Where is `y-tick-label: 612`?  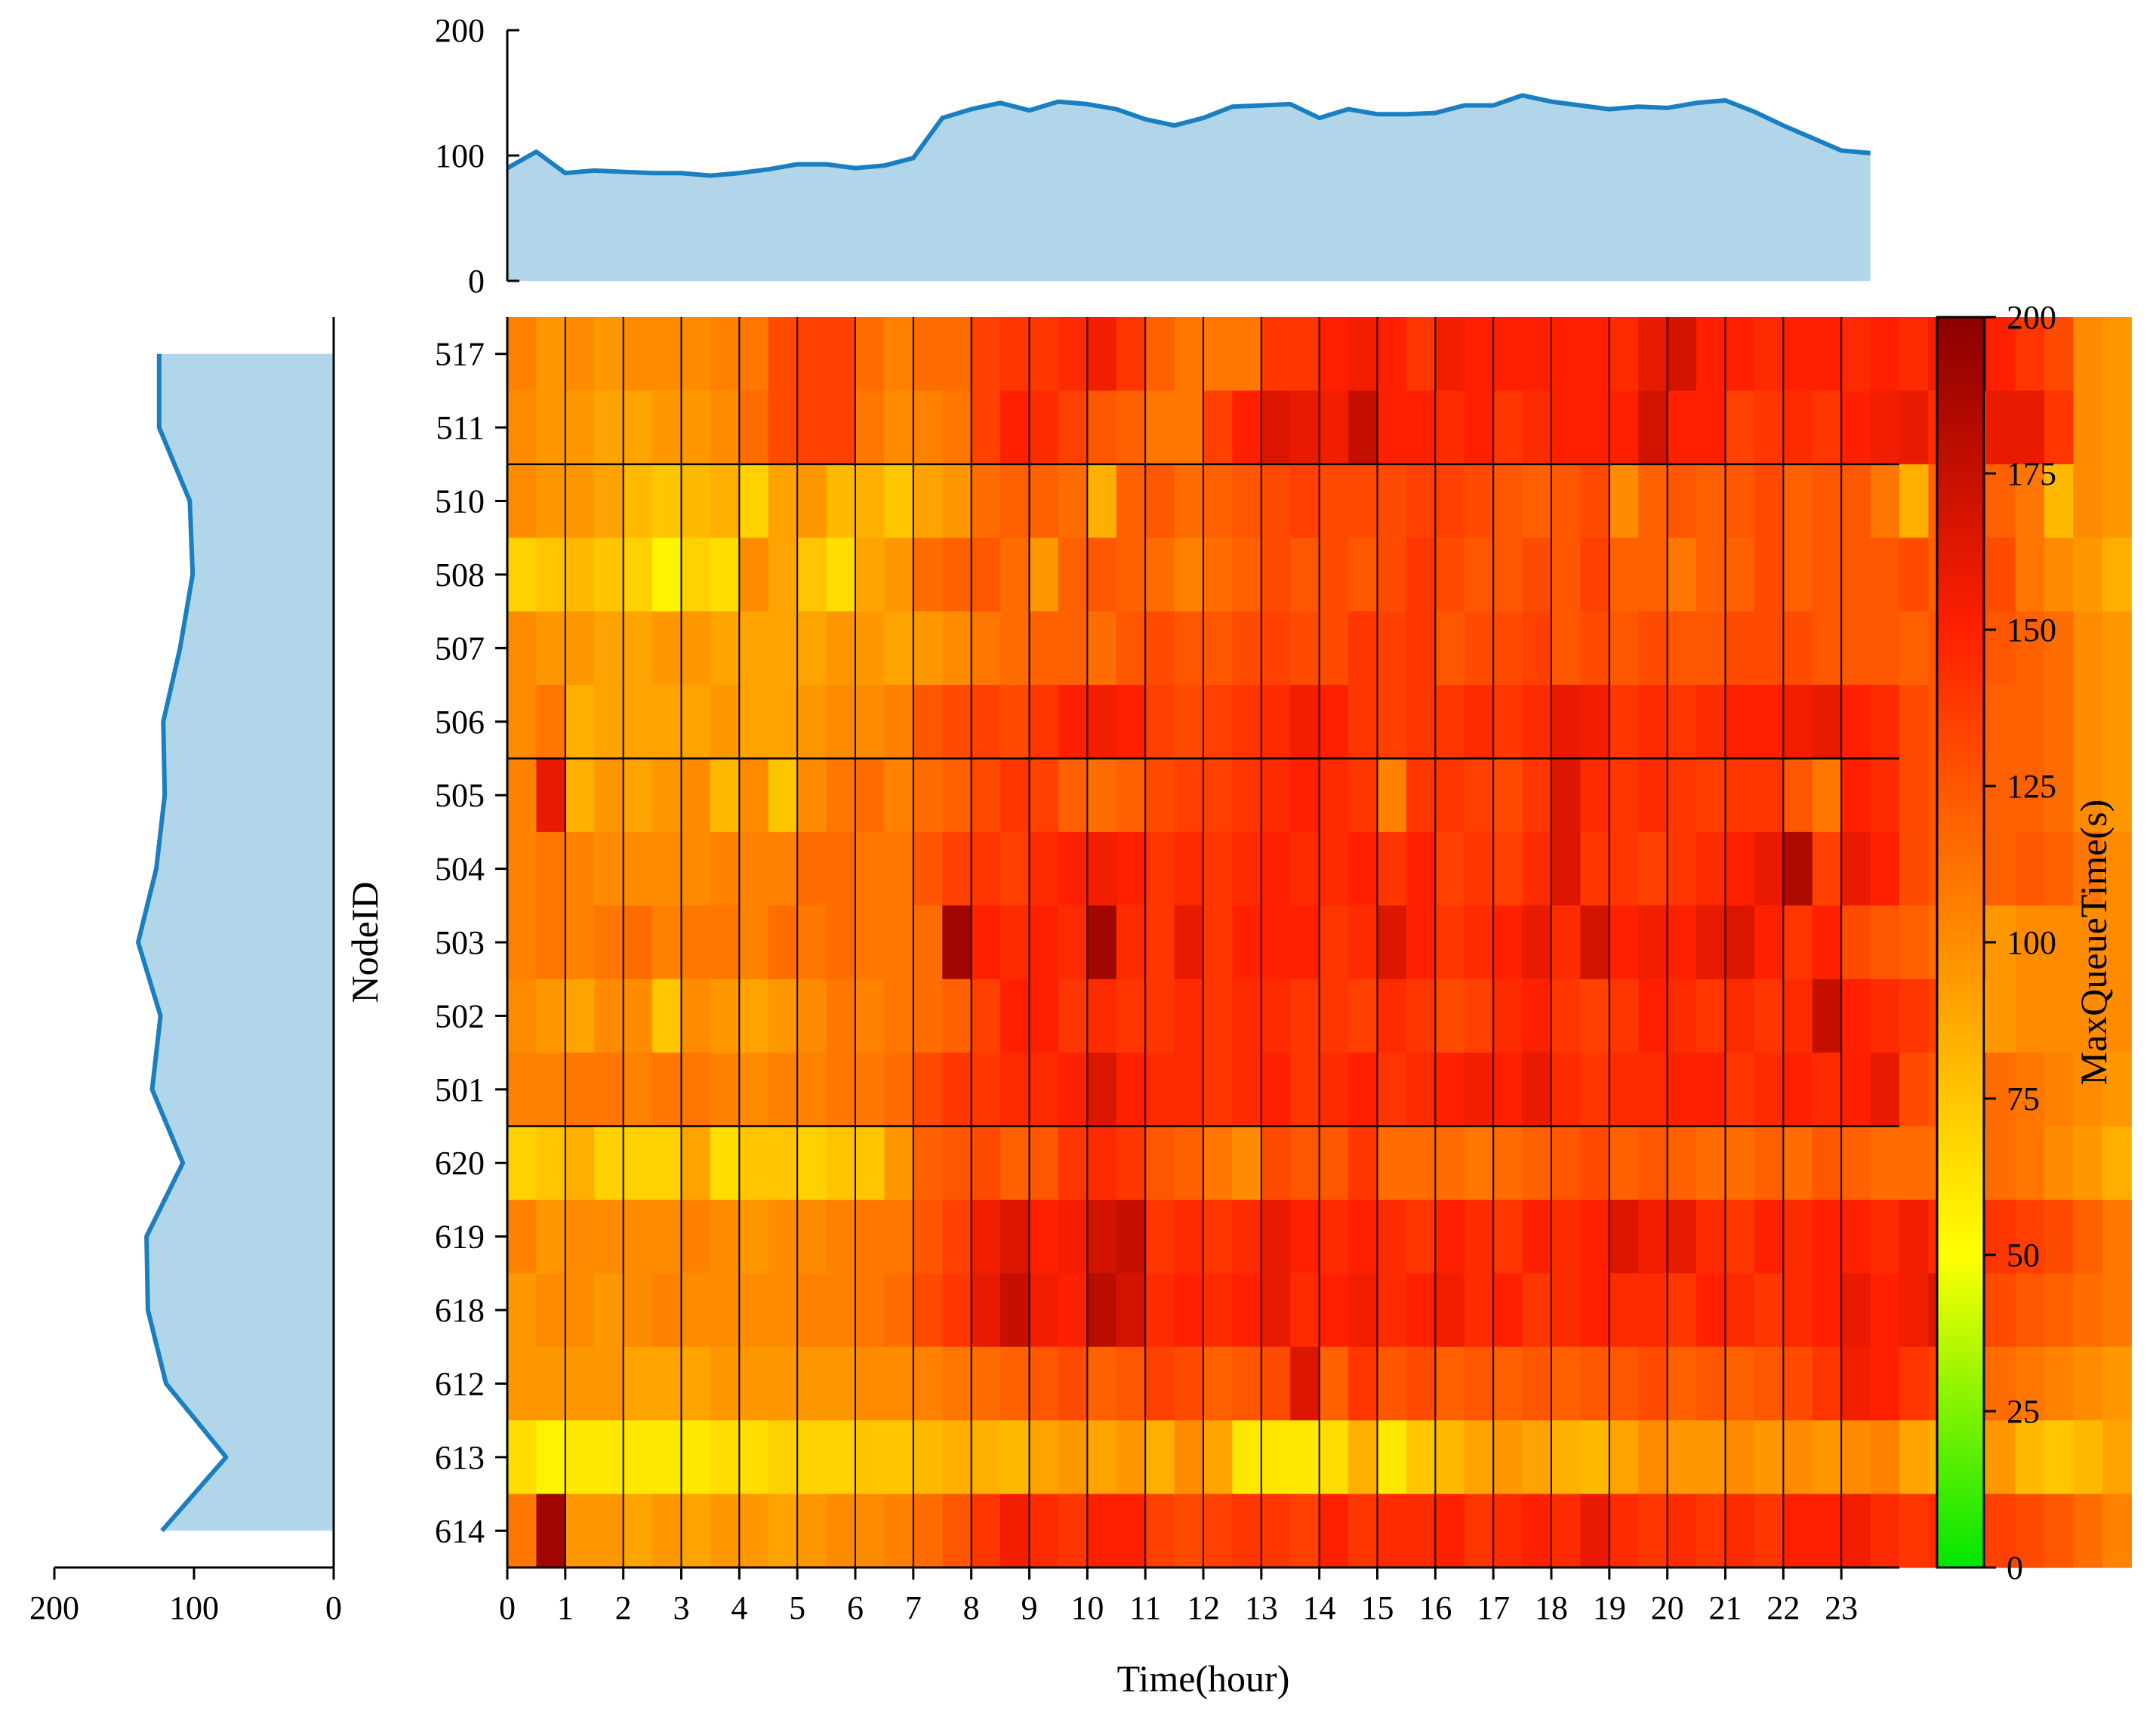
y-tick-label: 612 is located at coordinates (460, 1383).